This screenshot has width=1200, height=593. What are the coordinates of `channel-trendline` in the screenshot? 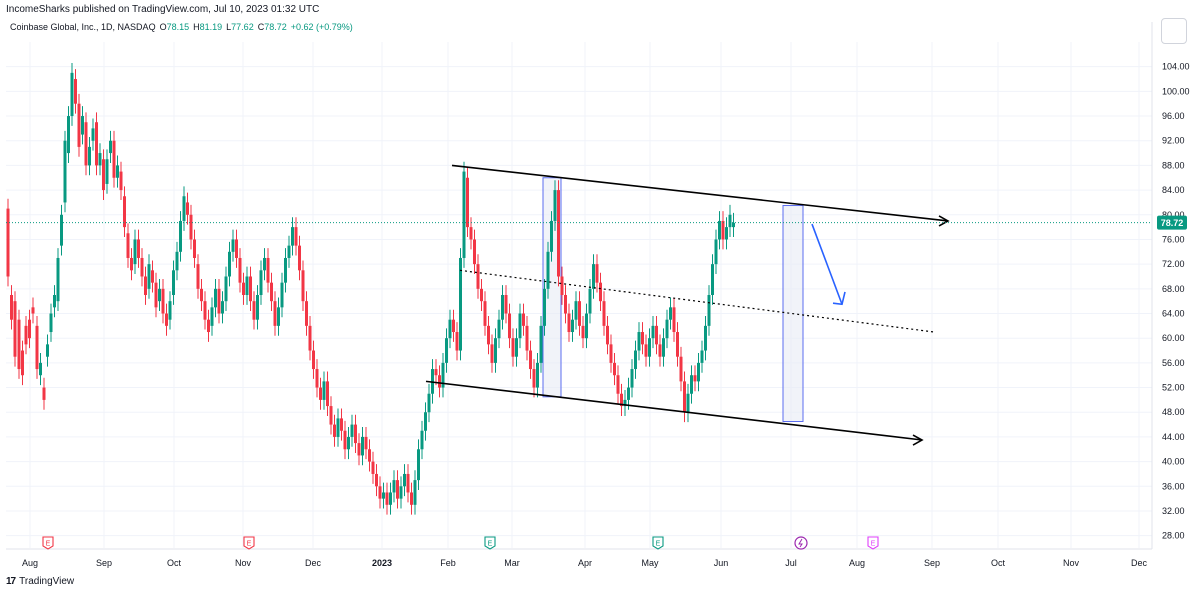 It's located at (674, 410).